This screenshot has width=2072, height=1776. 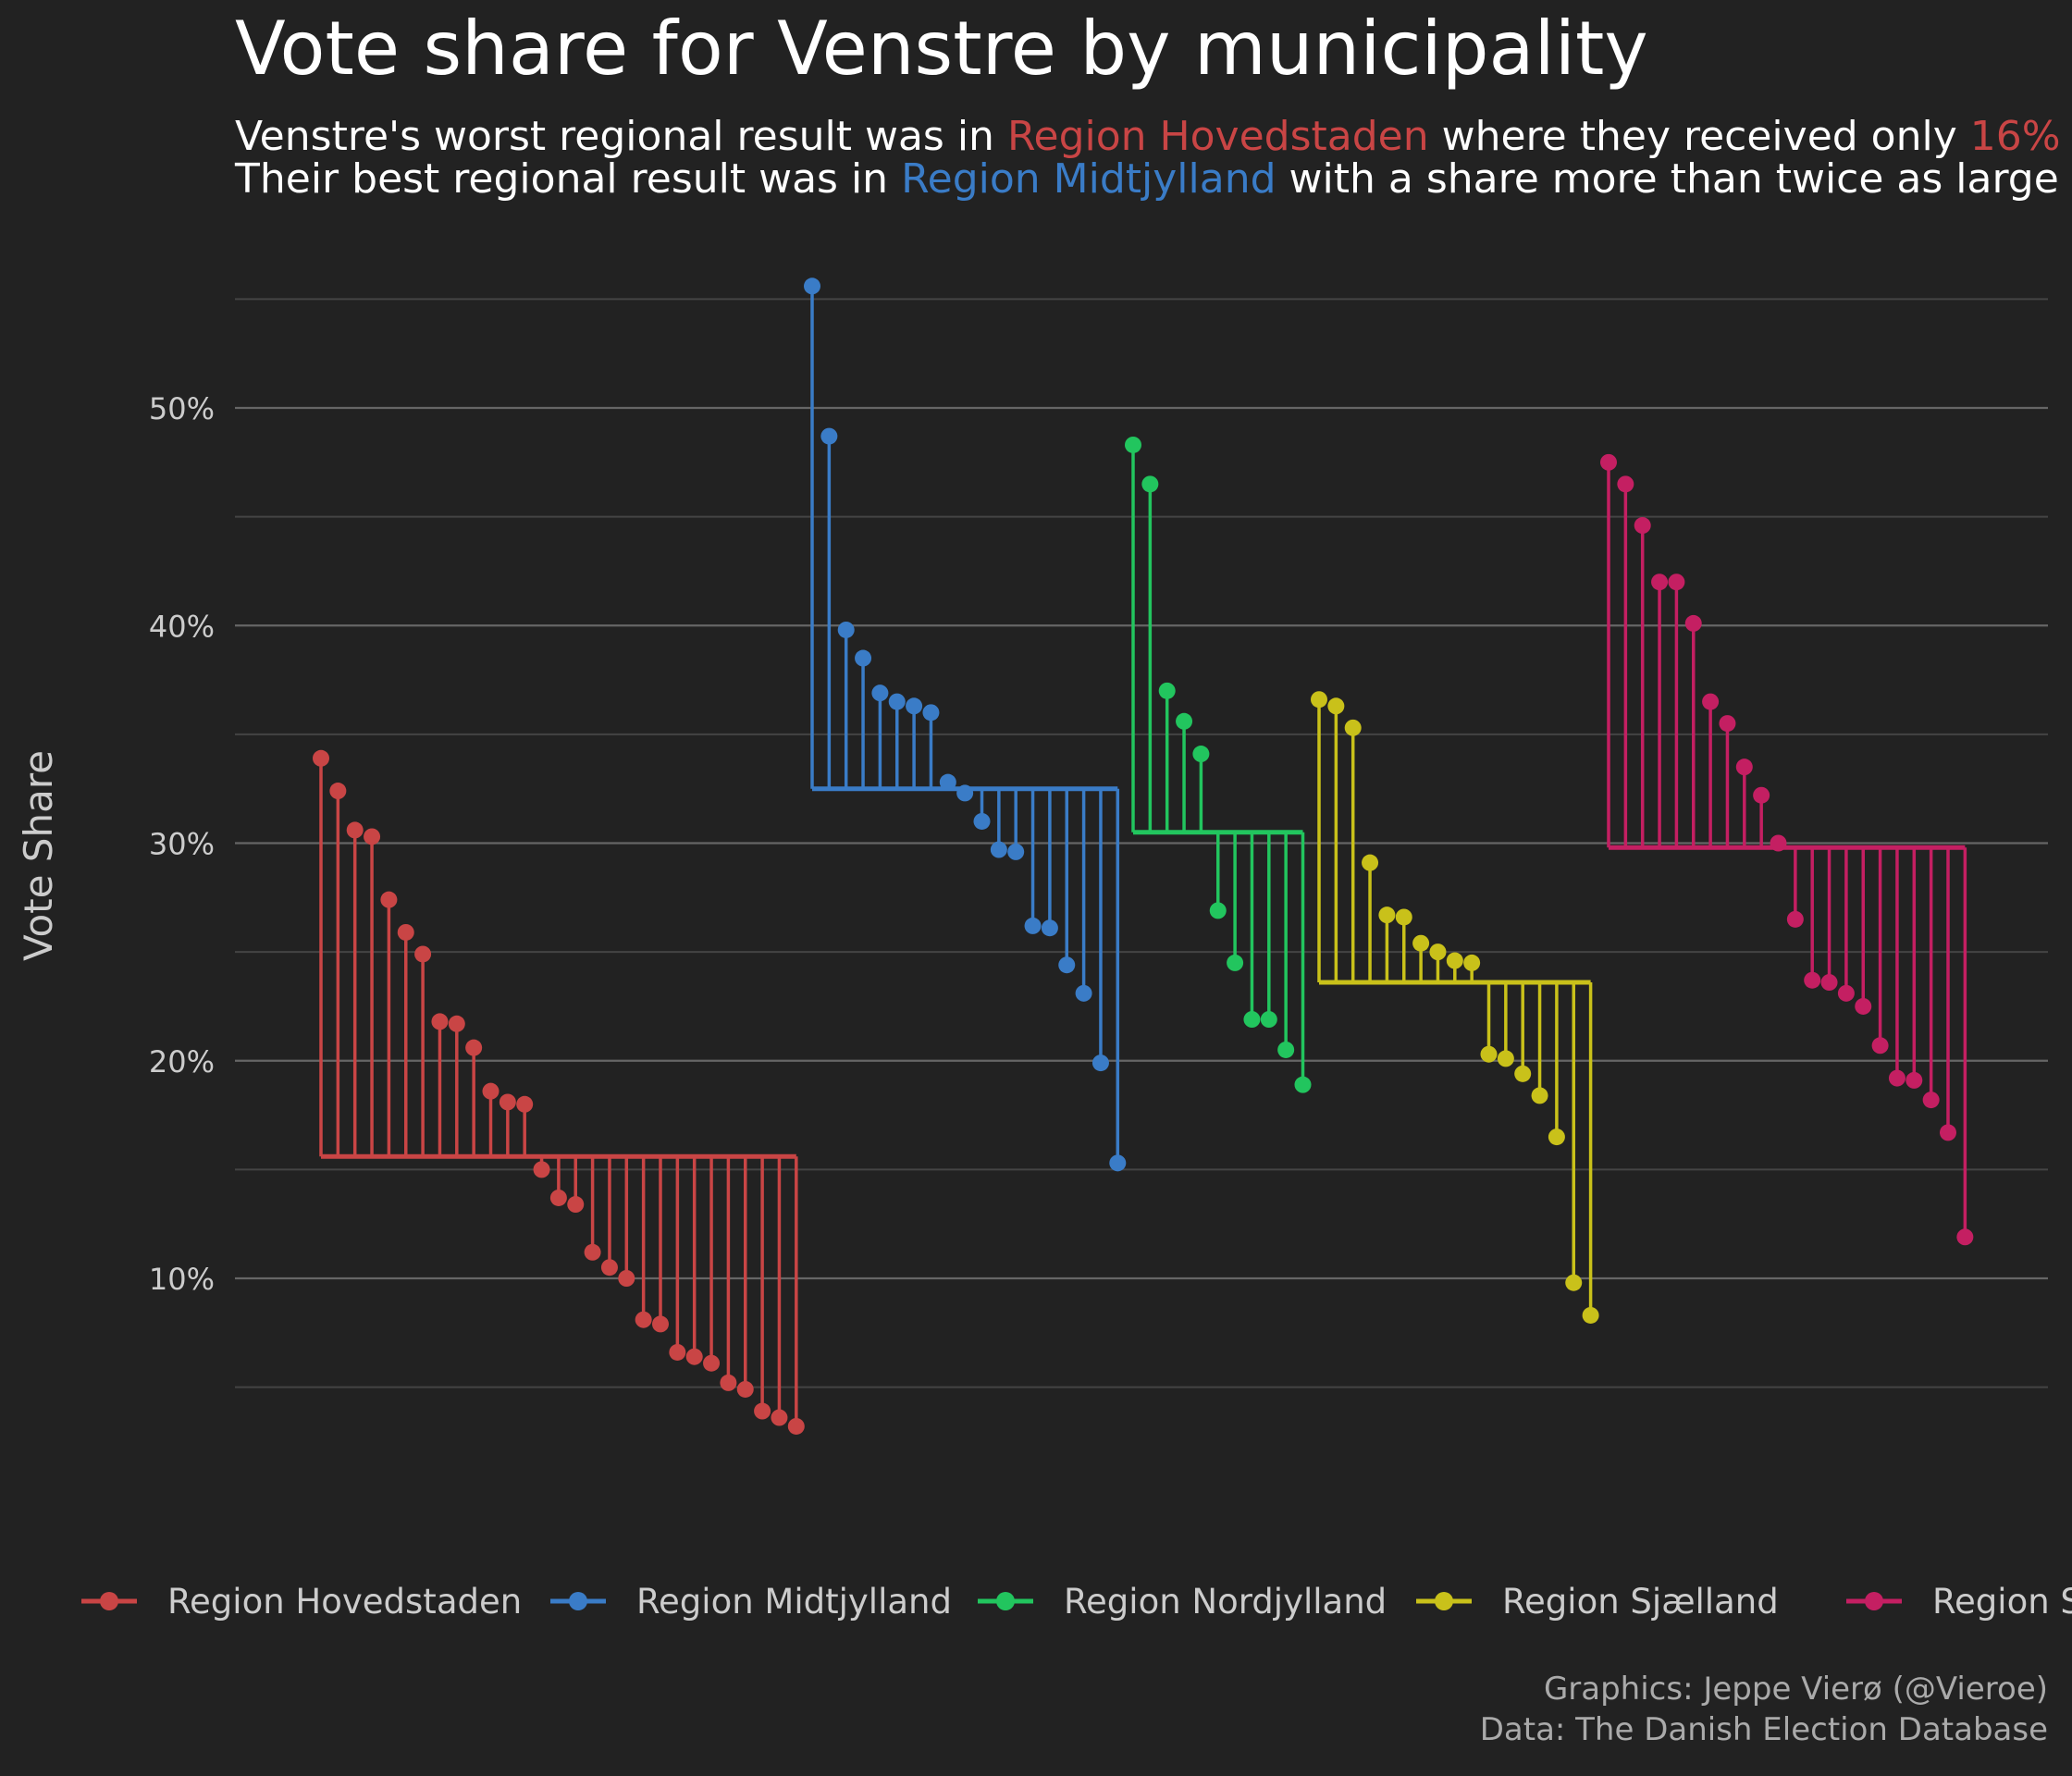 I want to click on subtitle-1-middle: where they received only, so click(x=1699, y=137).